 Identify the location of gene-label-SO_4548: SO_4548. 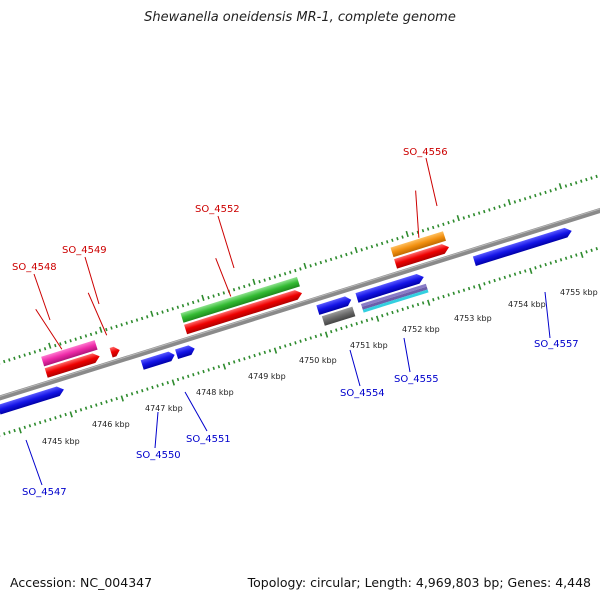
(34, 267).